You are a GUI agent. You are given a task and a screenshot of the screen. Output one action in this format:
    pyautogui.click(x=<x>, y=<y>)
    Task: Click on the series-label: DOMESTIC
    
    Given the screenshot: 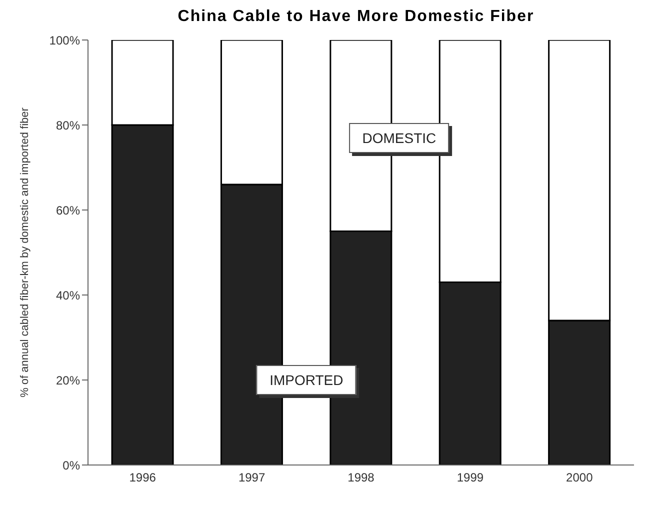 What is the action you would take?
    pyautogui.click(x=399, y=137)
    